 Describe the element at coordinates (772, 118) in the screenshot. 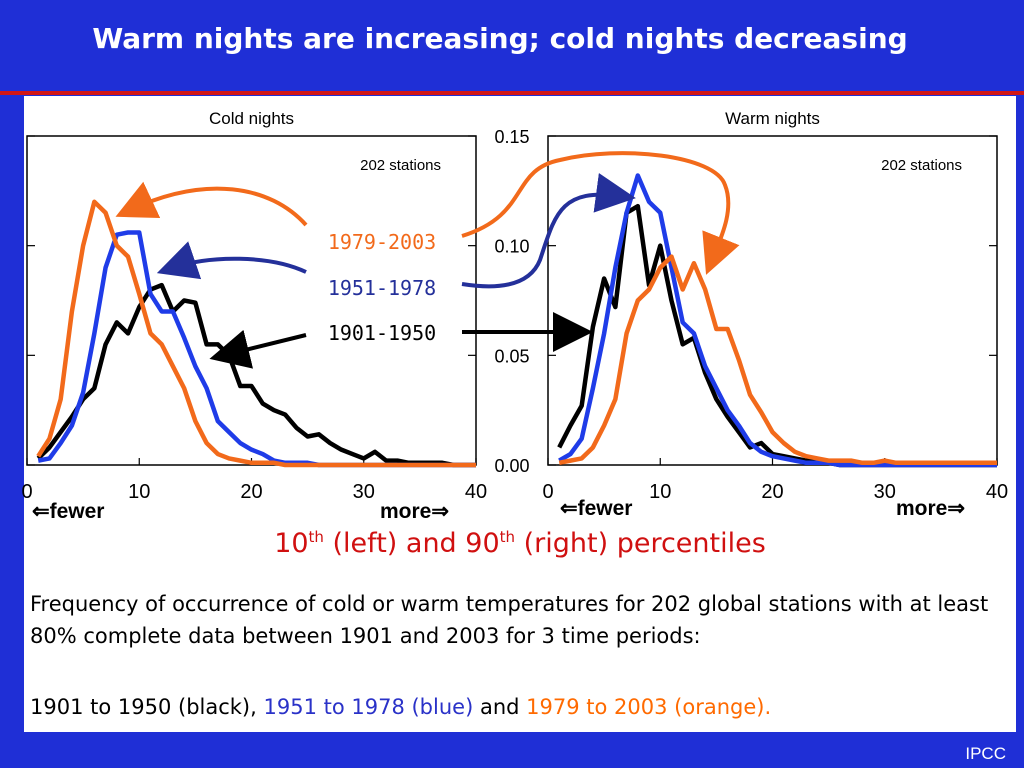

I see `panel-title: Warm nights` at that location.